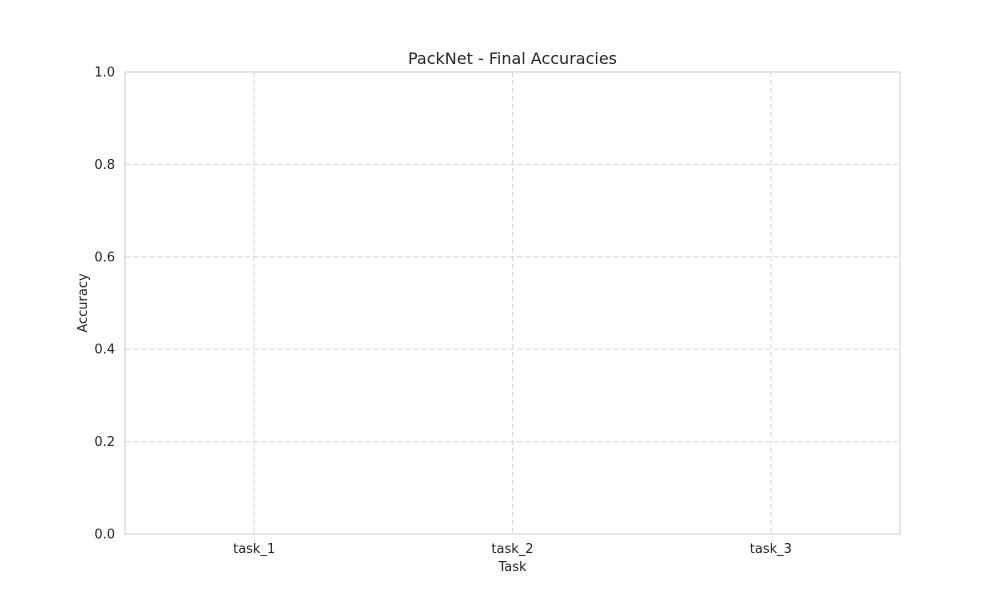 The height and width of the screenshot is (600, 1000). What do you see at coordinates (104, 165) in the screenshot?
I see `y-tick-label: 0.8` at bounding box center [104, 165].